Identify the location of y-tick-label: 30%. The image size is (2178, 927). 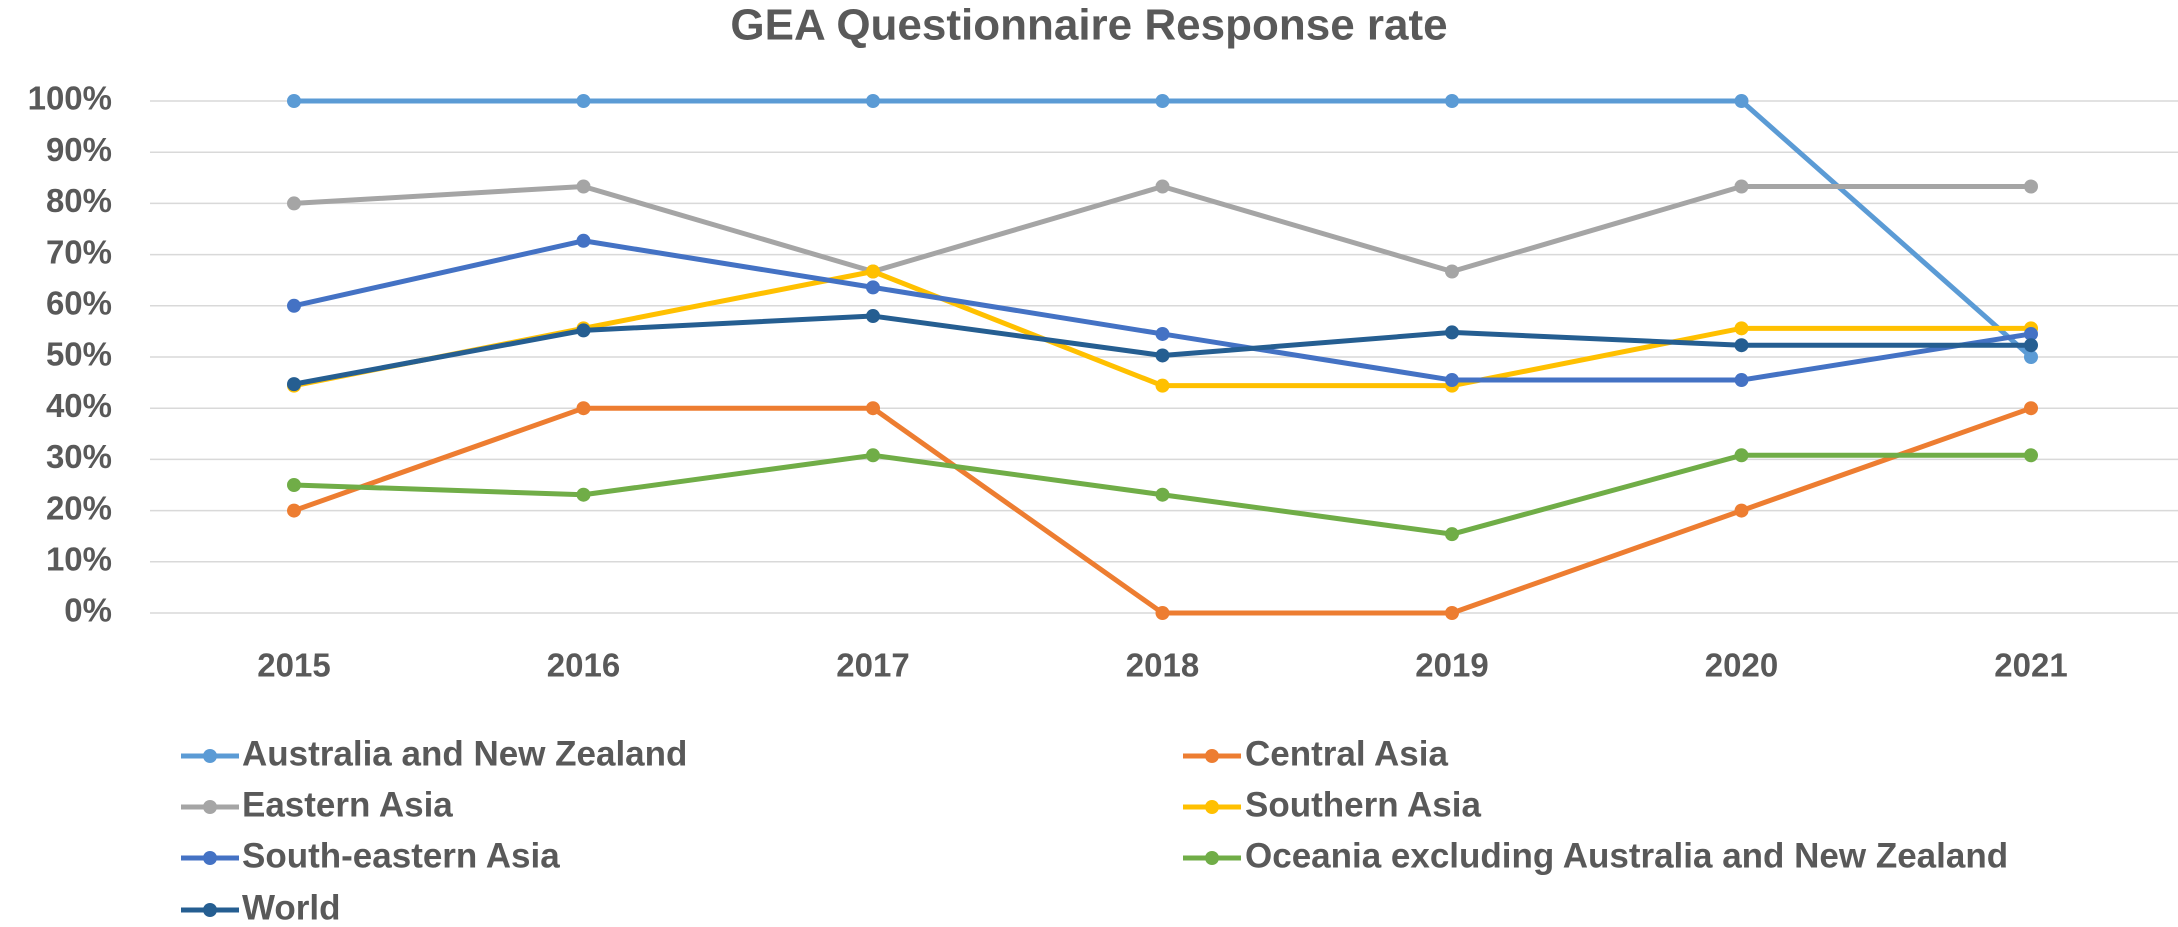
(79, 456).